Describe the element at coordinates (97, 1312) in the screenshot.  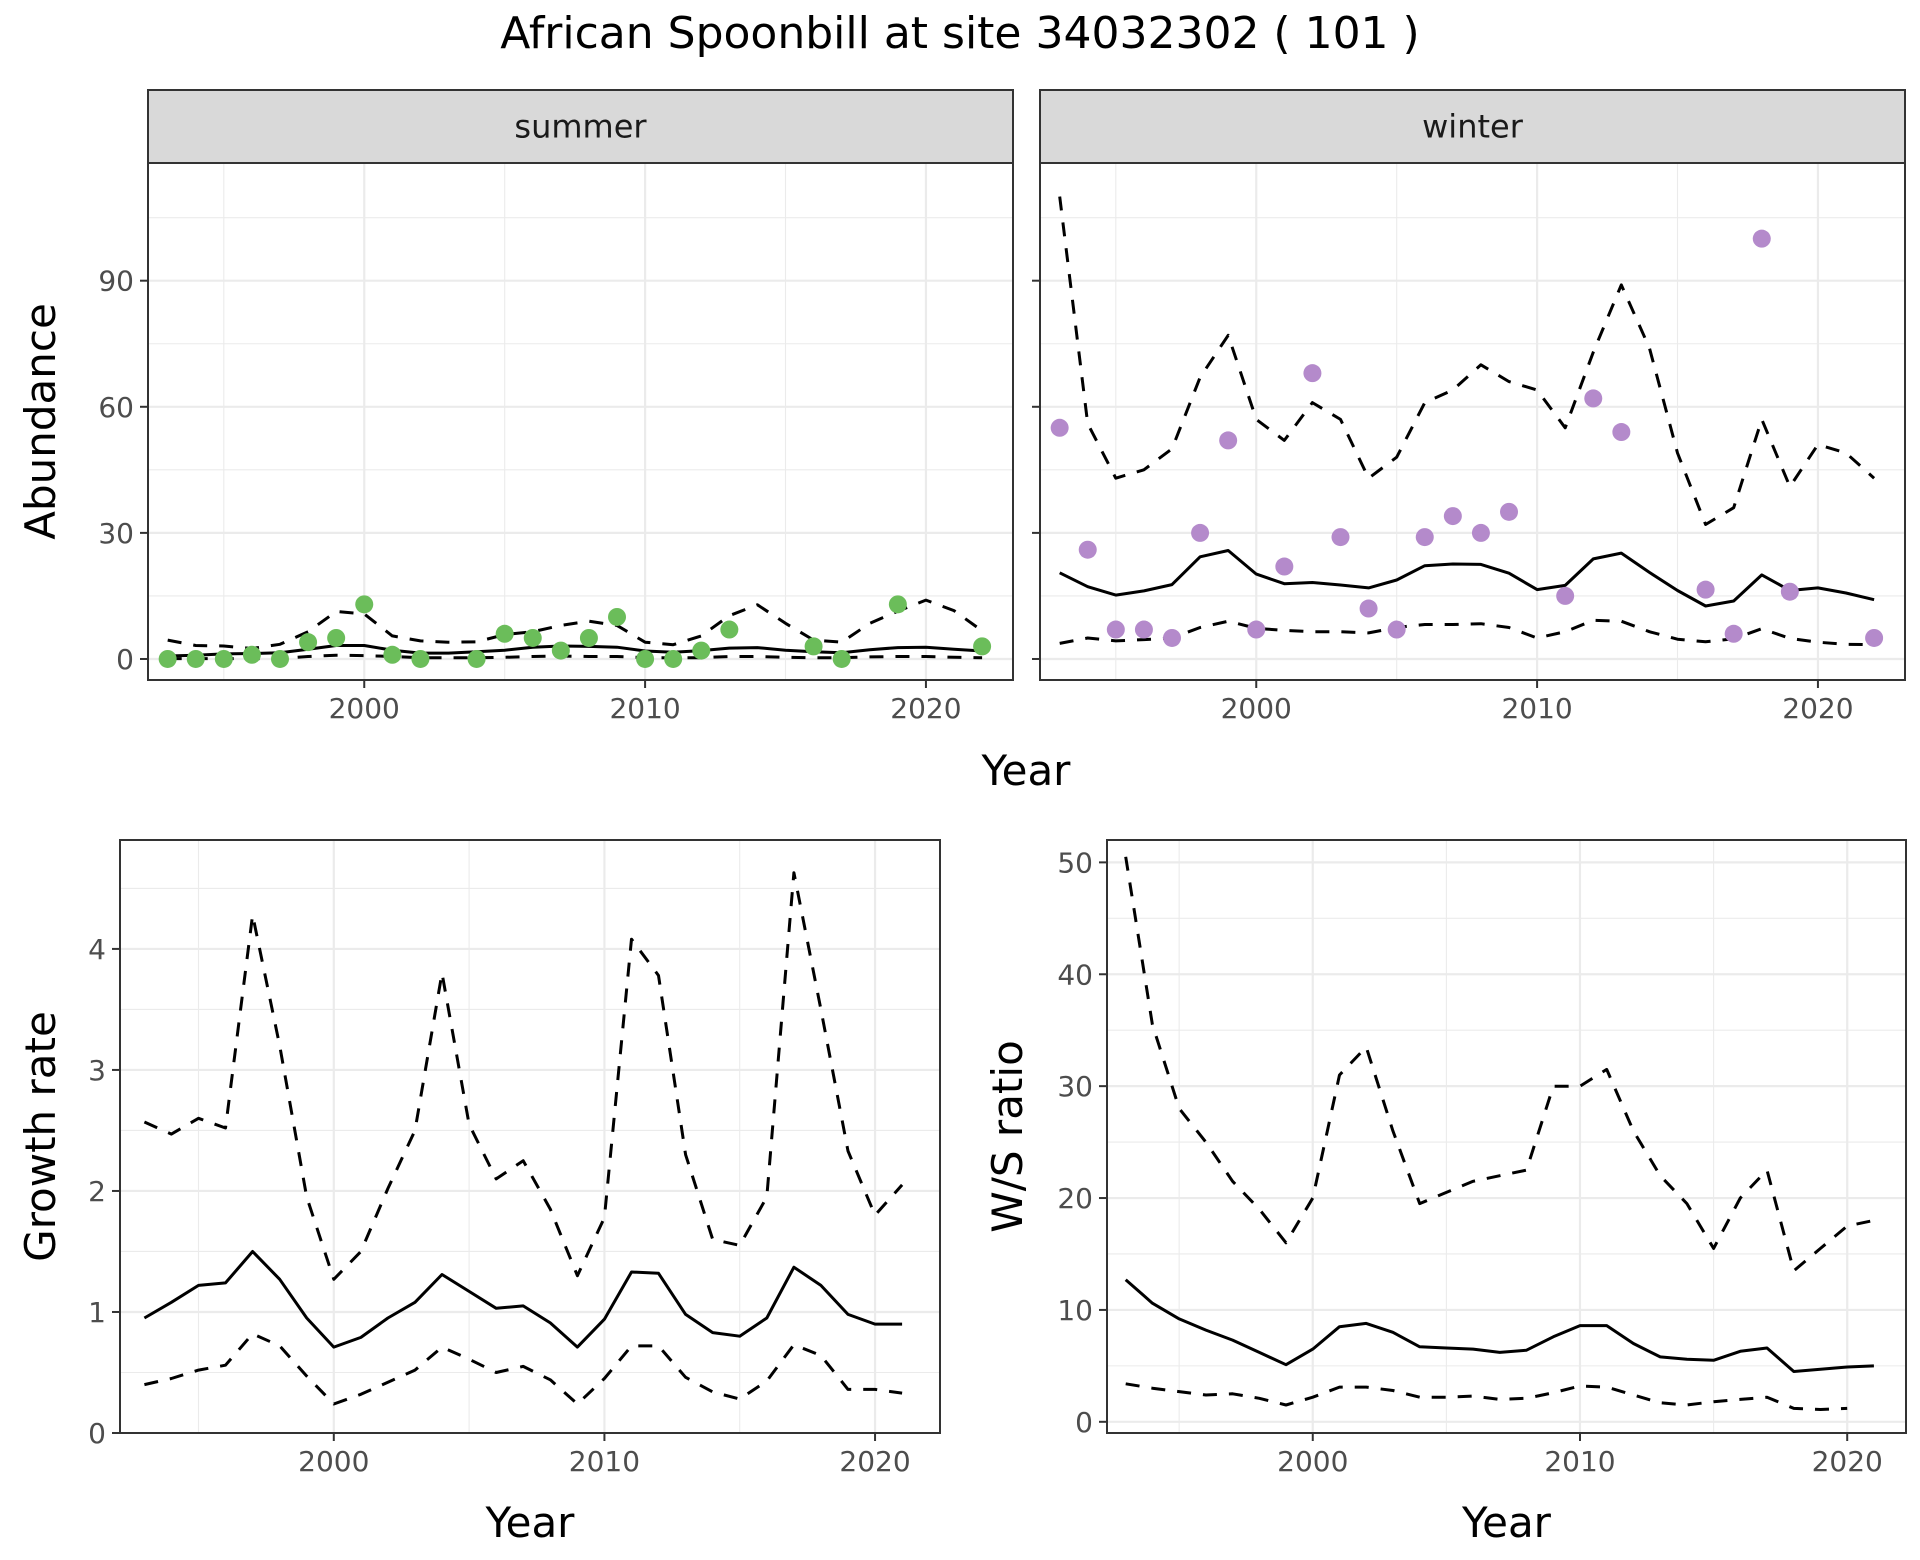
I see `y-tick-label: 1` at that location.